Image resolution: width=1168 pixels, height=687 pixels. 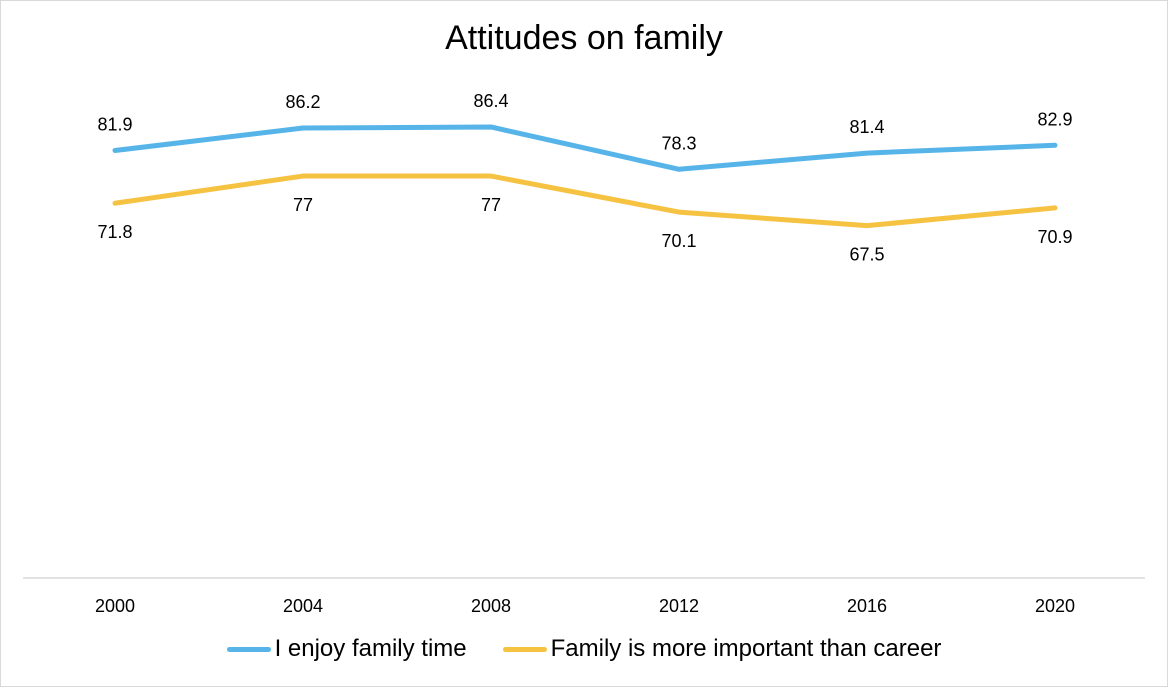 What do you see at coordinates (114, 232) in the screenshot?
I see `data-label: 71.8` at bounding box center [114, 232].